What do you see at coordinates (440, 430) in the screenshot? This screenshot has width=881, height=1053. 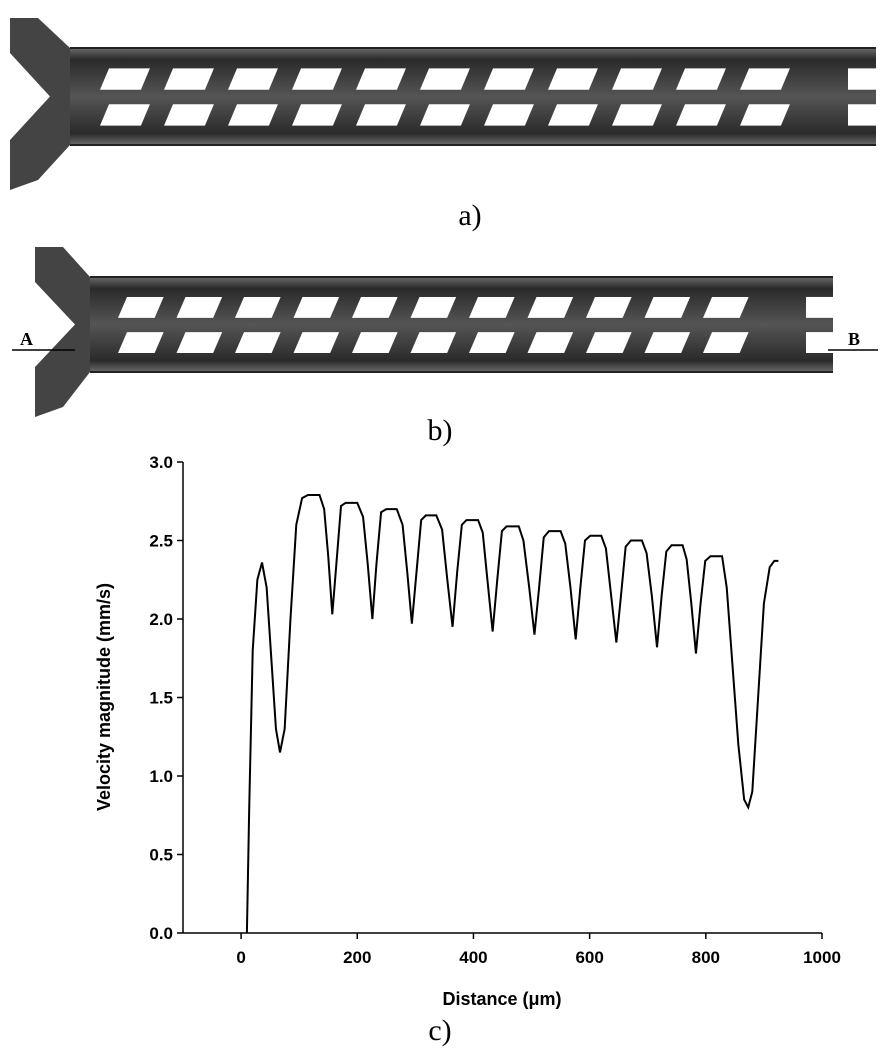 I see `panel-label: b)` at bounding box center [440, 430].